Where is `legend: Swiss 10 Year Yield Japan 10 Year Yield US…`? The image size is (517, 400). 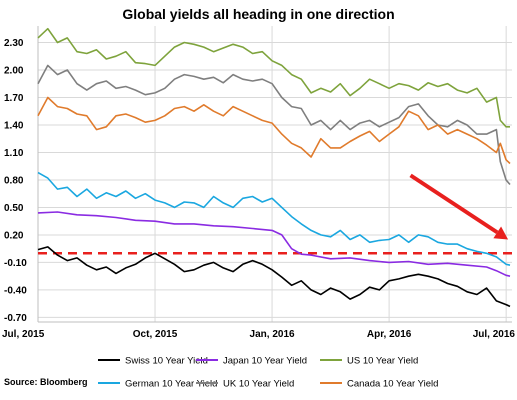
legend: Swiss 10 Year Yield Japan 10 Year Yield US… is located at coordinates (268, 373).